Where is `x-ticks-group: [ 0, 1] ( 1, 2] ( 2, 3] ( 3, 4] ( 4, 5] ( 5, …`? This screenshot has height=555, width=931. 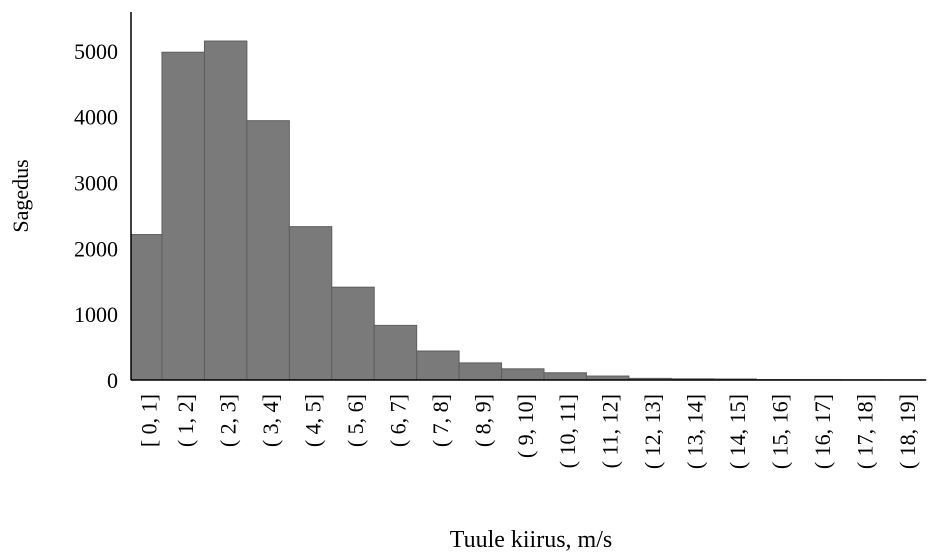
x-ticks-group: [ 0, 1] ( 1, 2] ( 2, 3] ( 3, 4] ( 4, 5] ( 5, … is located at coordinates (528, 431).